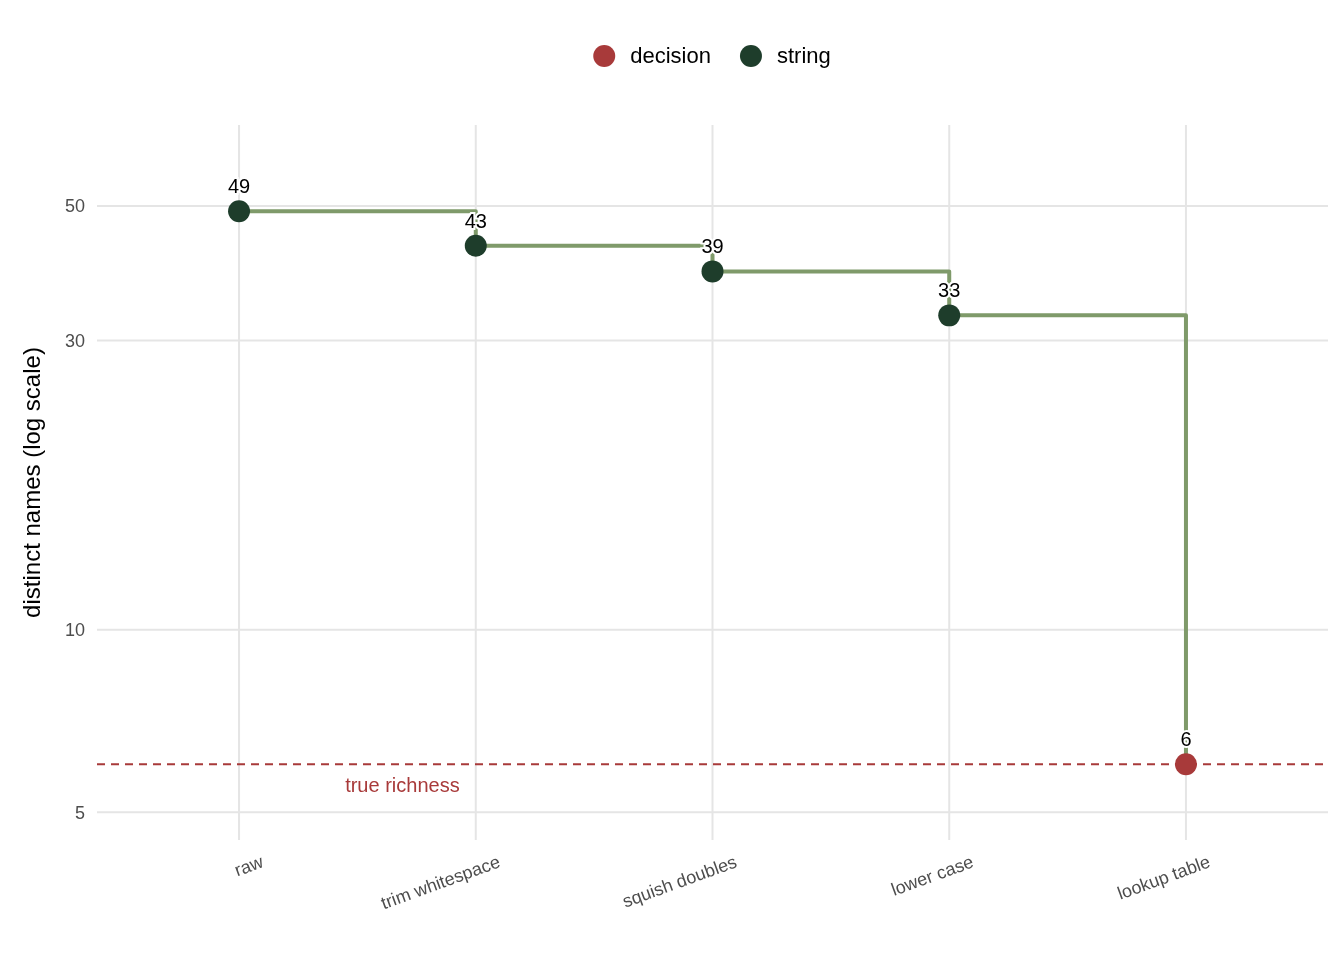  Describe the element at coordinates (249, 866) in the screenshot. I see `x-tick-label: raw` at that location.